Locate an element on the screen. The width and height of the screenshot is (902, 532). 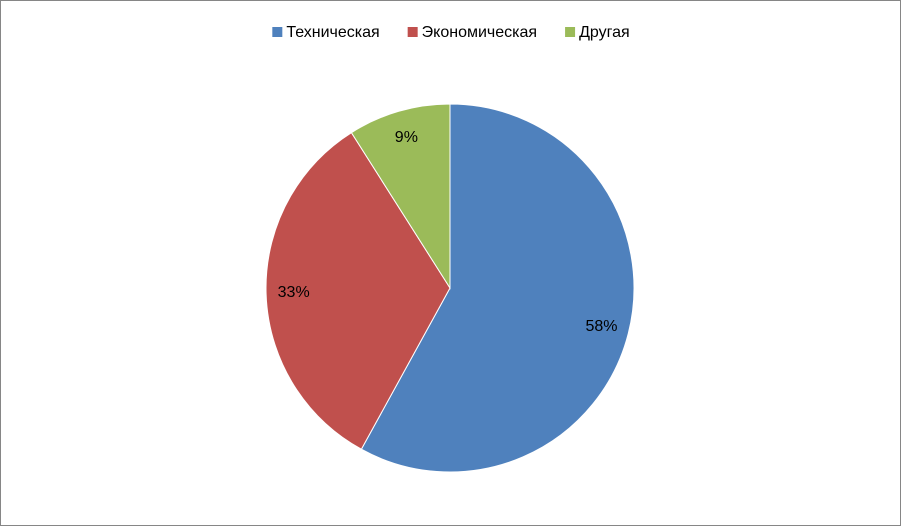
legend-label: Экономическая is located at coordinates (479, 32).